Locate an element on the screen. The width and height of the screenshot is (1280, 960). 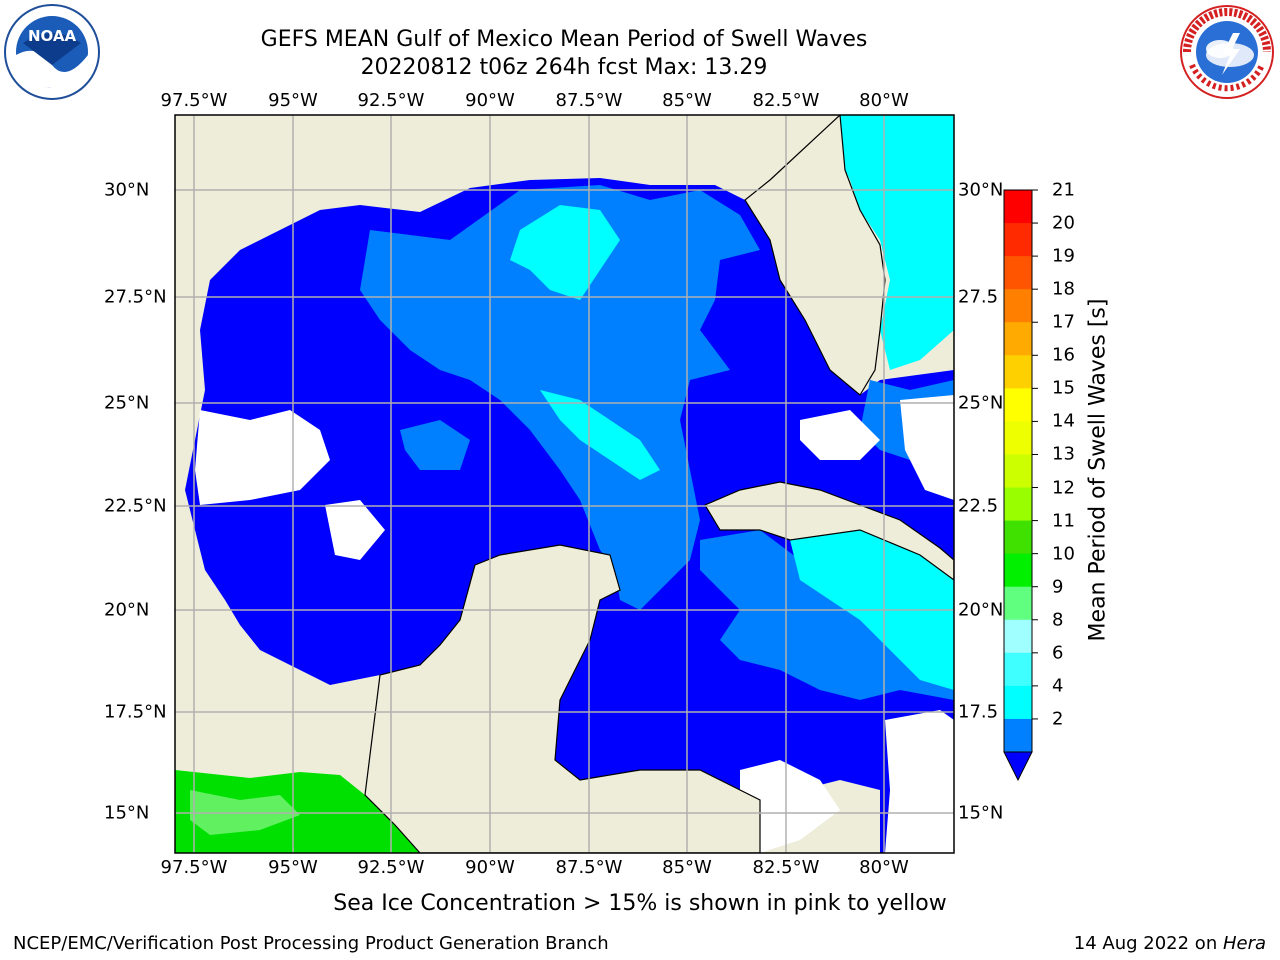
nodata-patch-central is located at coordinates (355, 530).